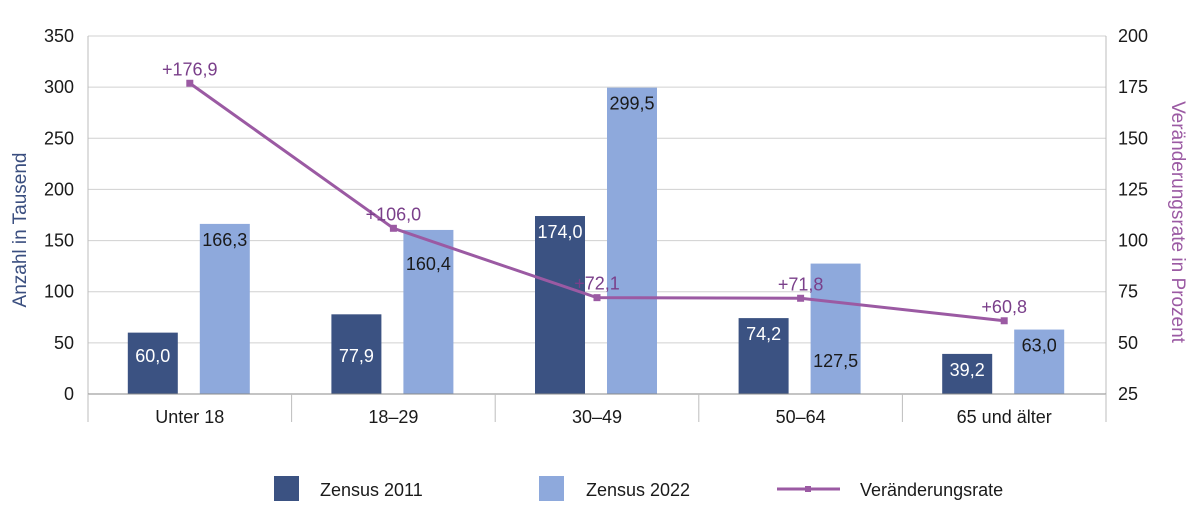 Image resolution: width=1201 pixels, height=526 pixels. I want to click on y-tick-label-left: 150, so click(59, 241).